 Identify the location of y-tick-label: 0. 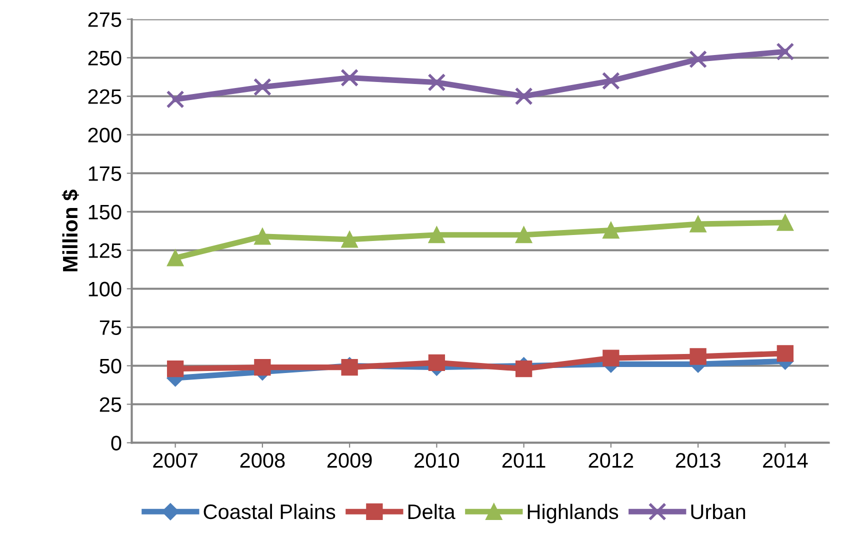
(116, 443).